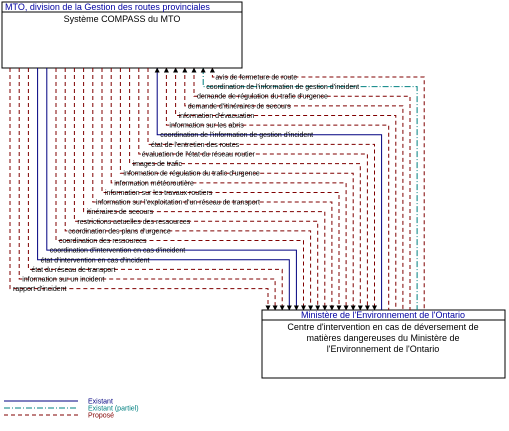 This screenshot has width=509, height=431. Describe the element at coordinates (158, 164) in the screenshot. I see `flow-label-10: images de trafic` at that location.